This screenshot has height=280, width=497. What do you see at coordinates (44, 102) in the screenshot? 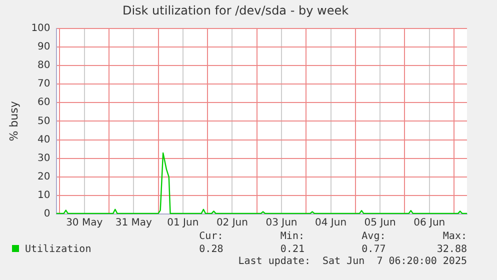
I see `y-tick-label: 60` at bounding box center [44, 102].